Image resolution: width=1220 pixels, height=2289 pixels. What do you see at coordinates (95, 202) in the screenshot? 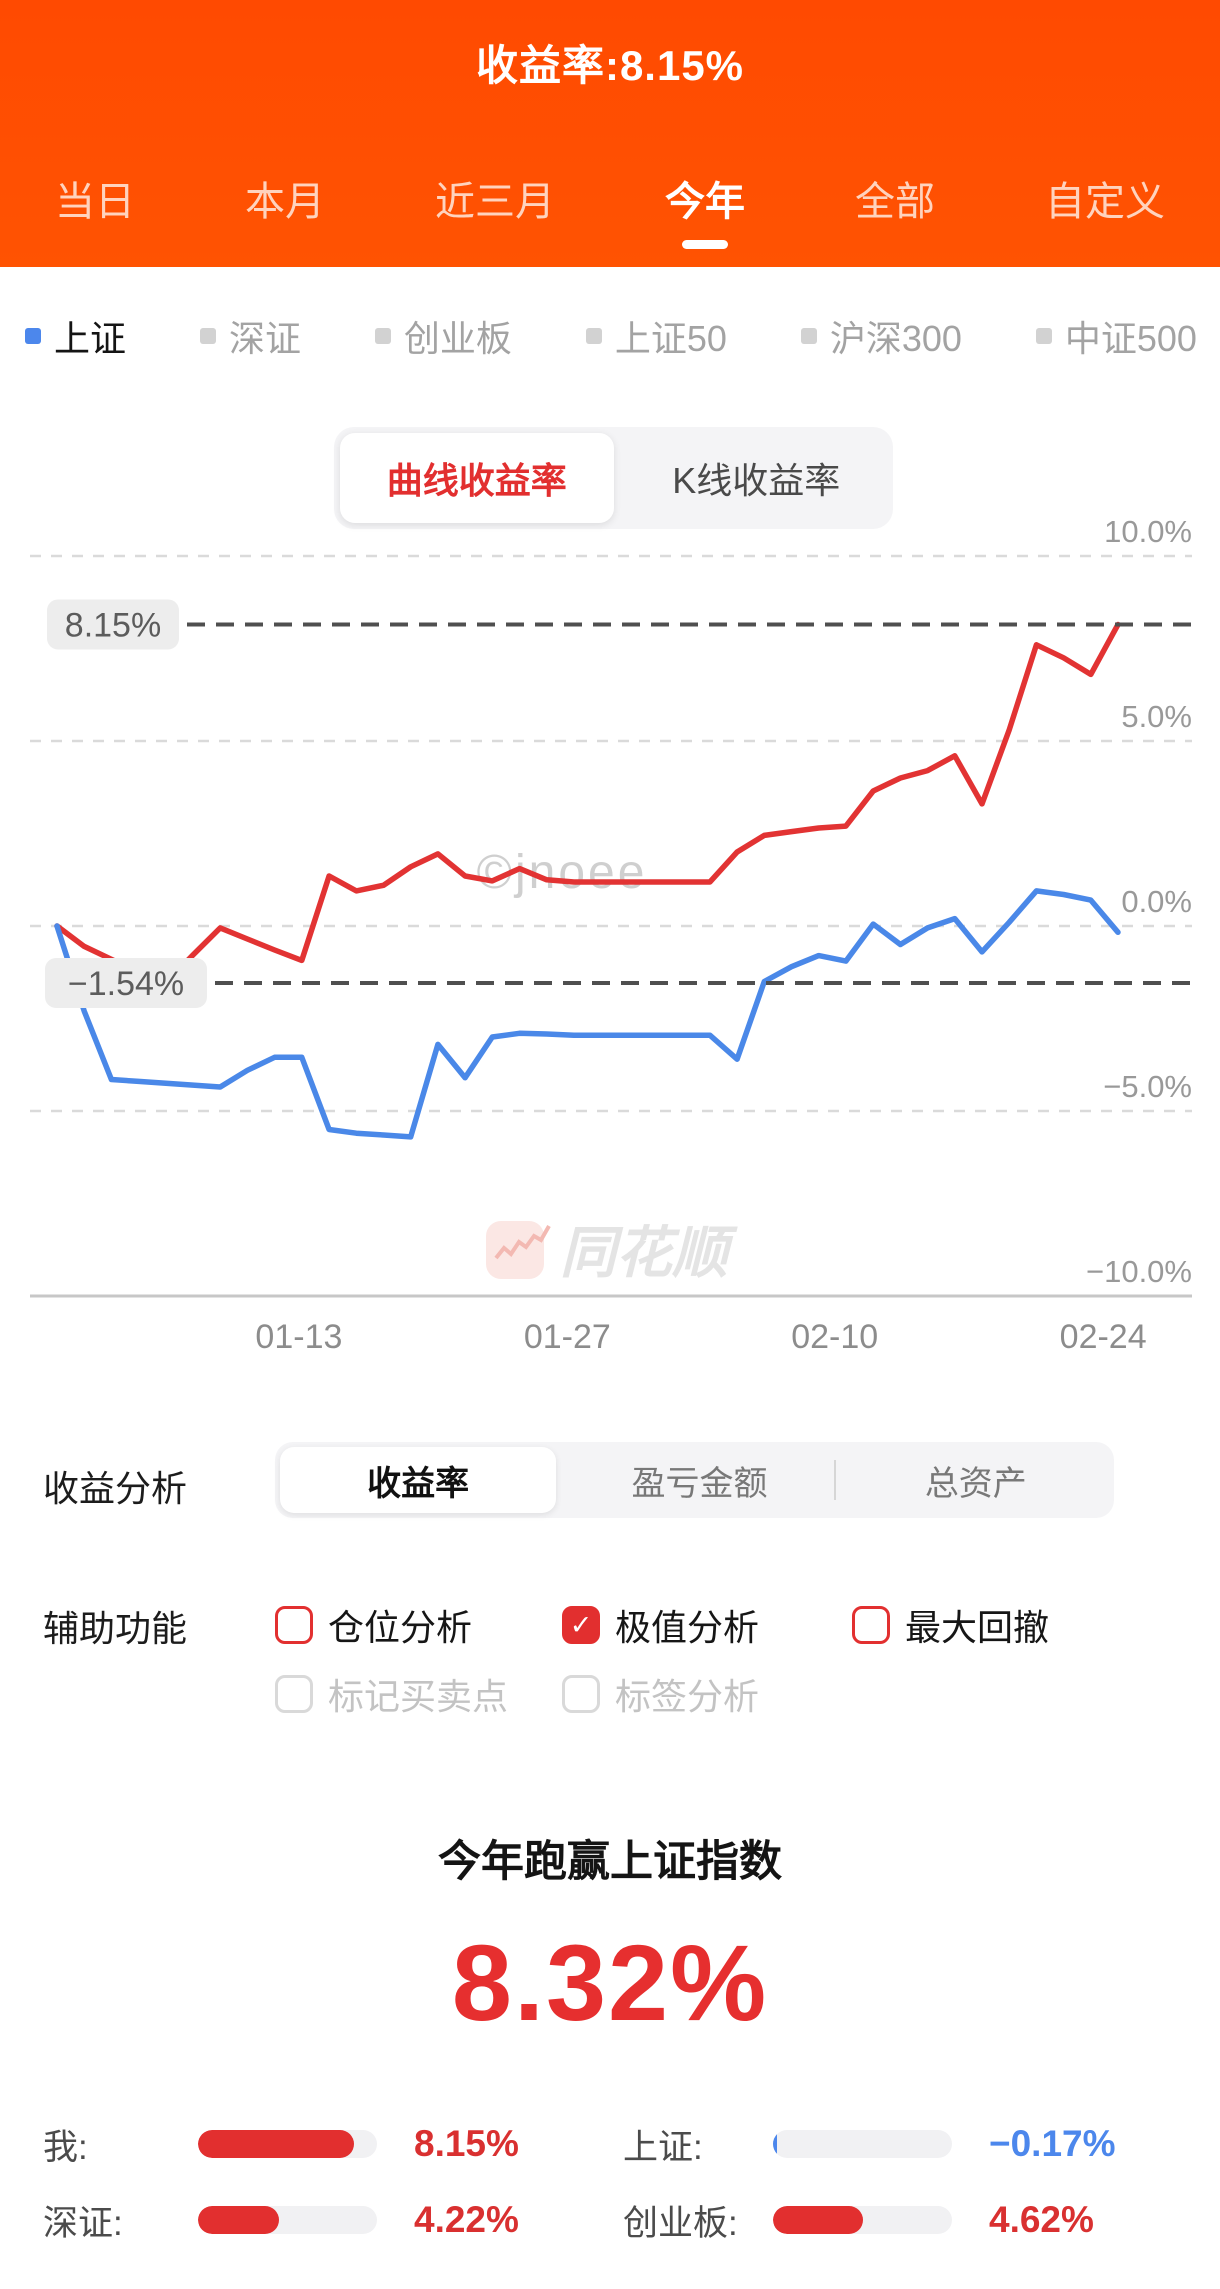
I see `tab-today: 当日` at bounding box center [95, 202].